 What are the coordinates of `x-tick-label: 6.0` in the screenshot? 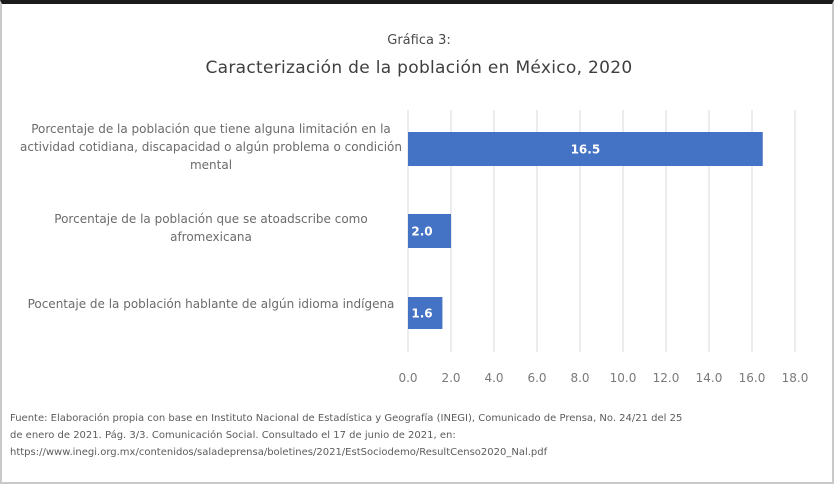 It's located at (536, 378).